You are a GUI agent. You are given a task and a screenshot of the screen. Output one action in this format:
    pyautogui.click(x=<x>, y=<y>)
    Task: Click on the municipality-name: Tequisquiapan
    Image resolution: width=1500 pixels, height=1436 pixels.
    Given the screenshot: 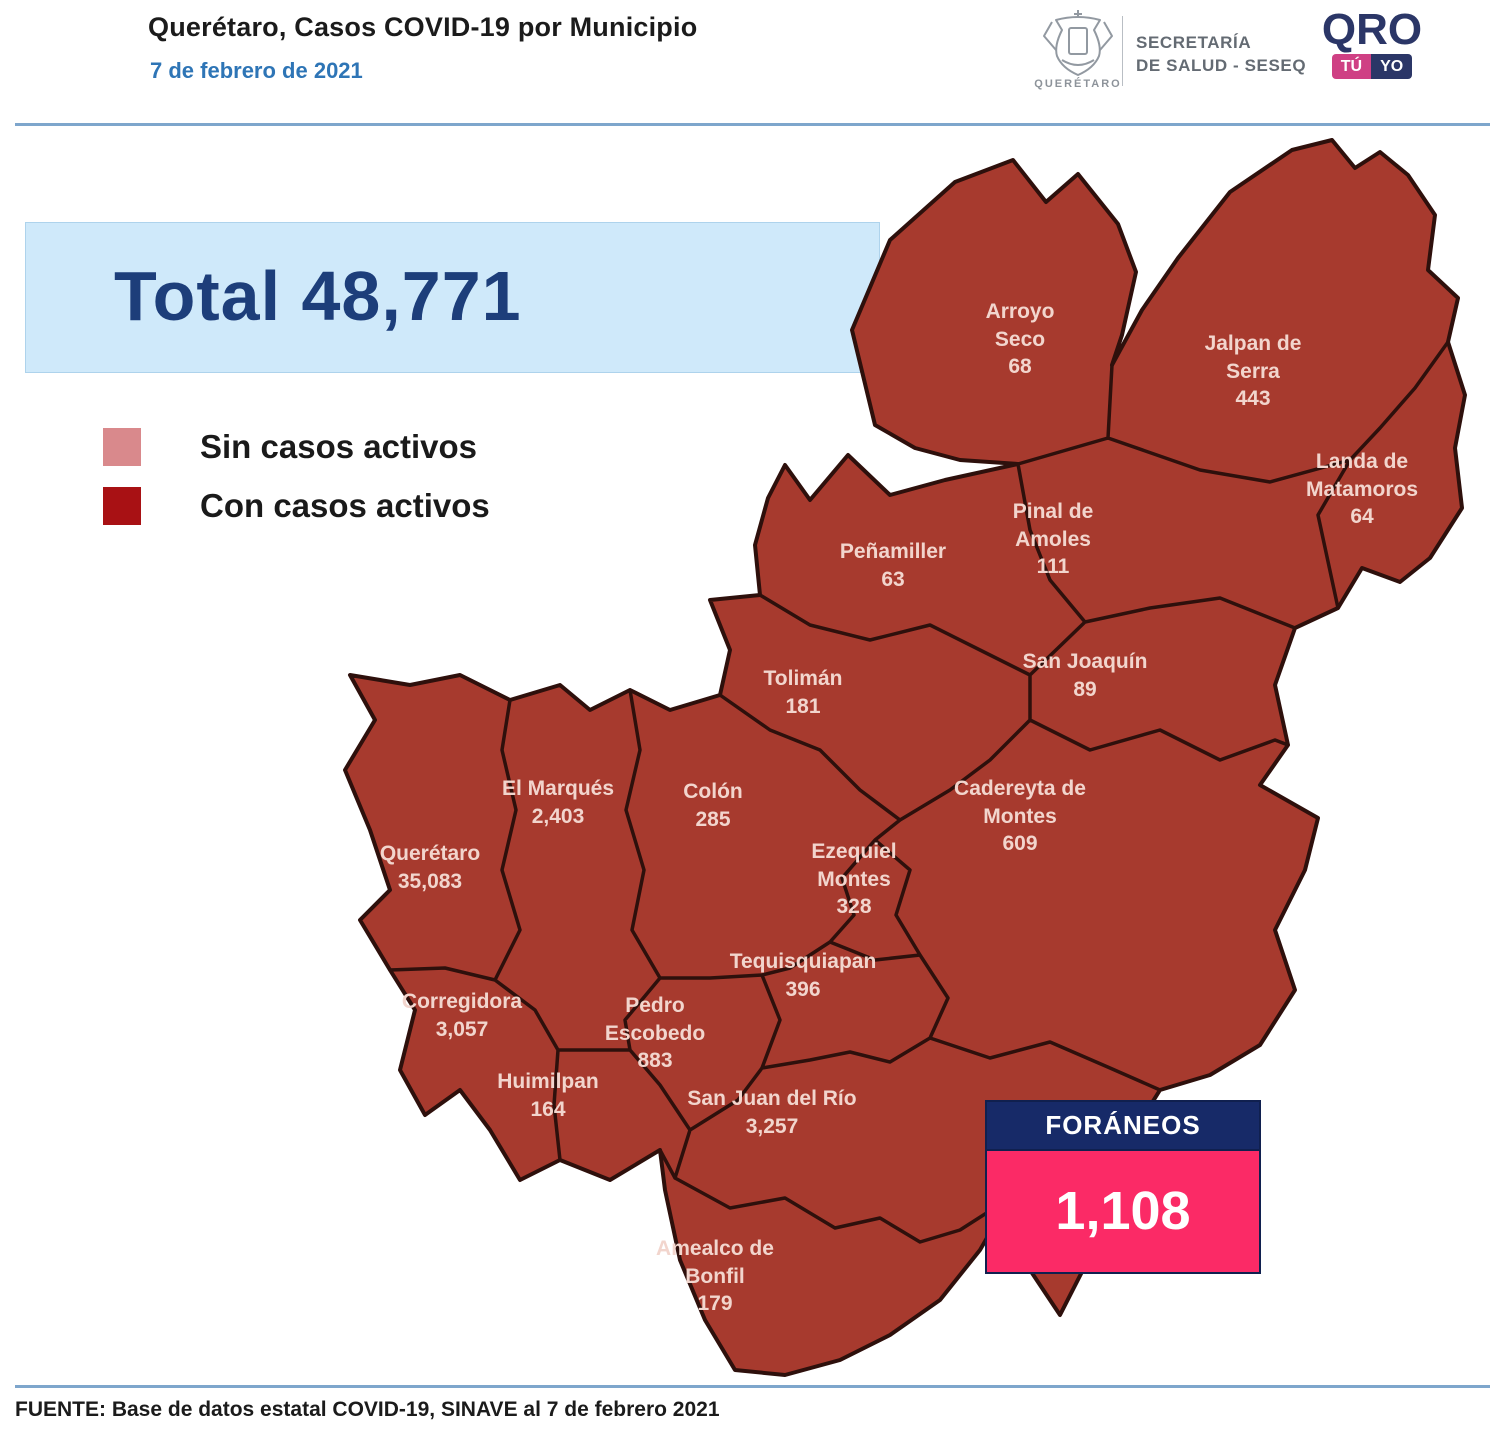 What is the action you would take?
    pyautogui.click(x=803, y=961)
    